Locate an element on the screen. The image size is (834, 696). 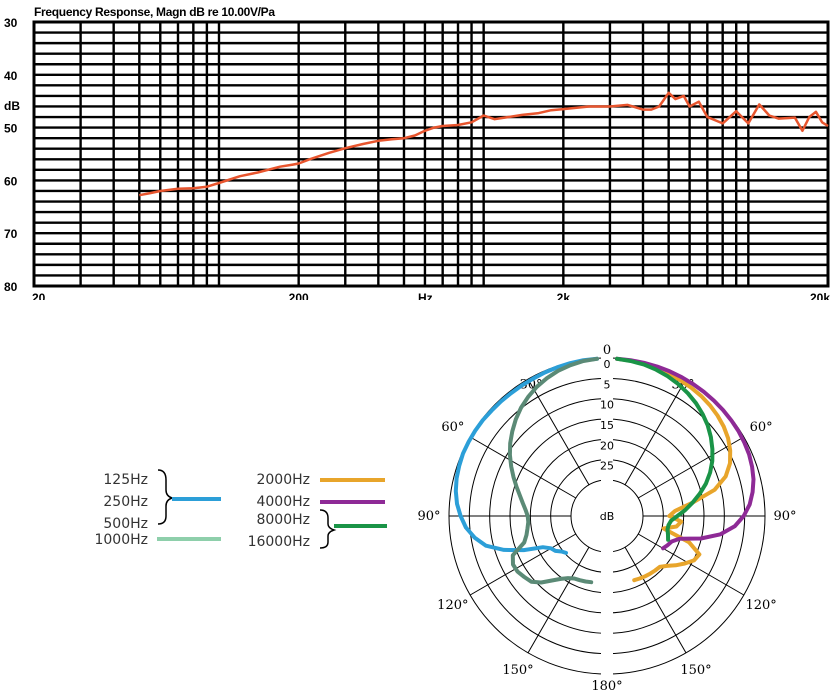
legend-label: 16000Hz is located at coordinates (279, 542).